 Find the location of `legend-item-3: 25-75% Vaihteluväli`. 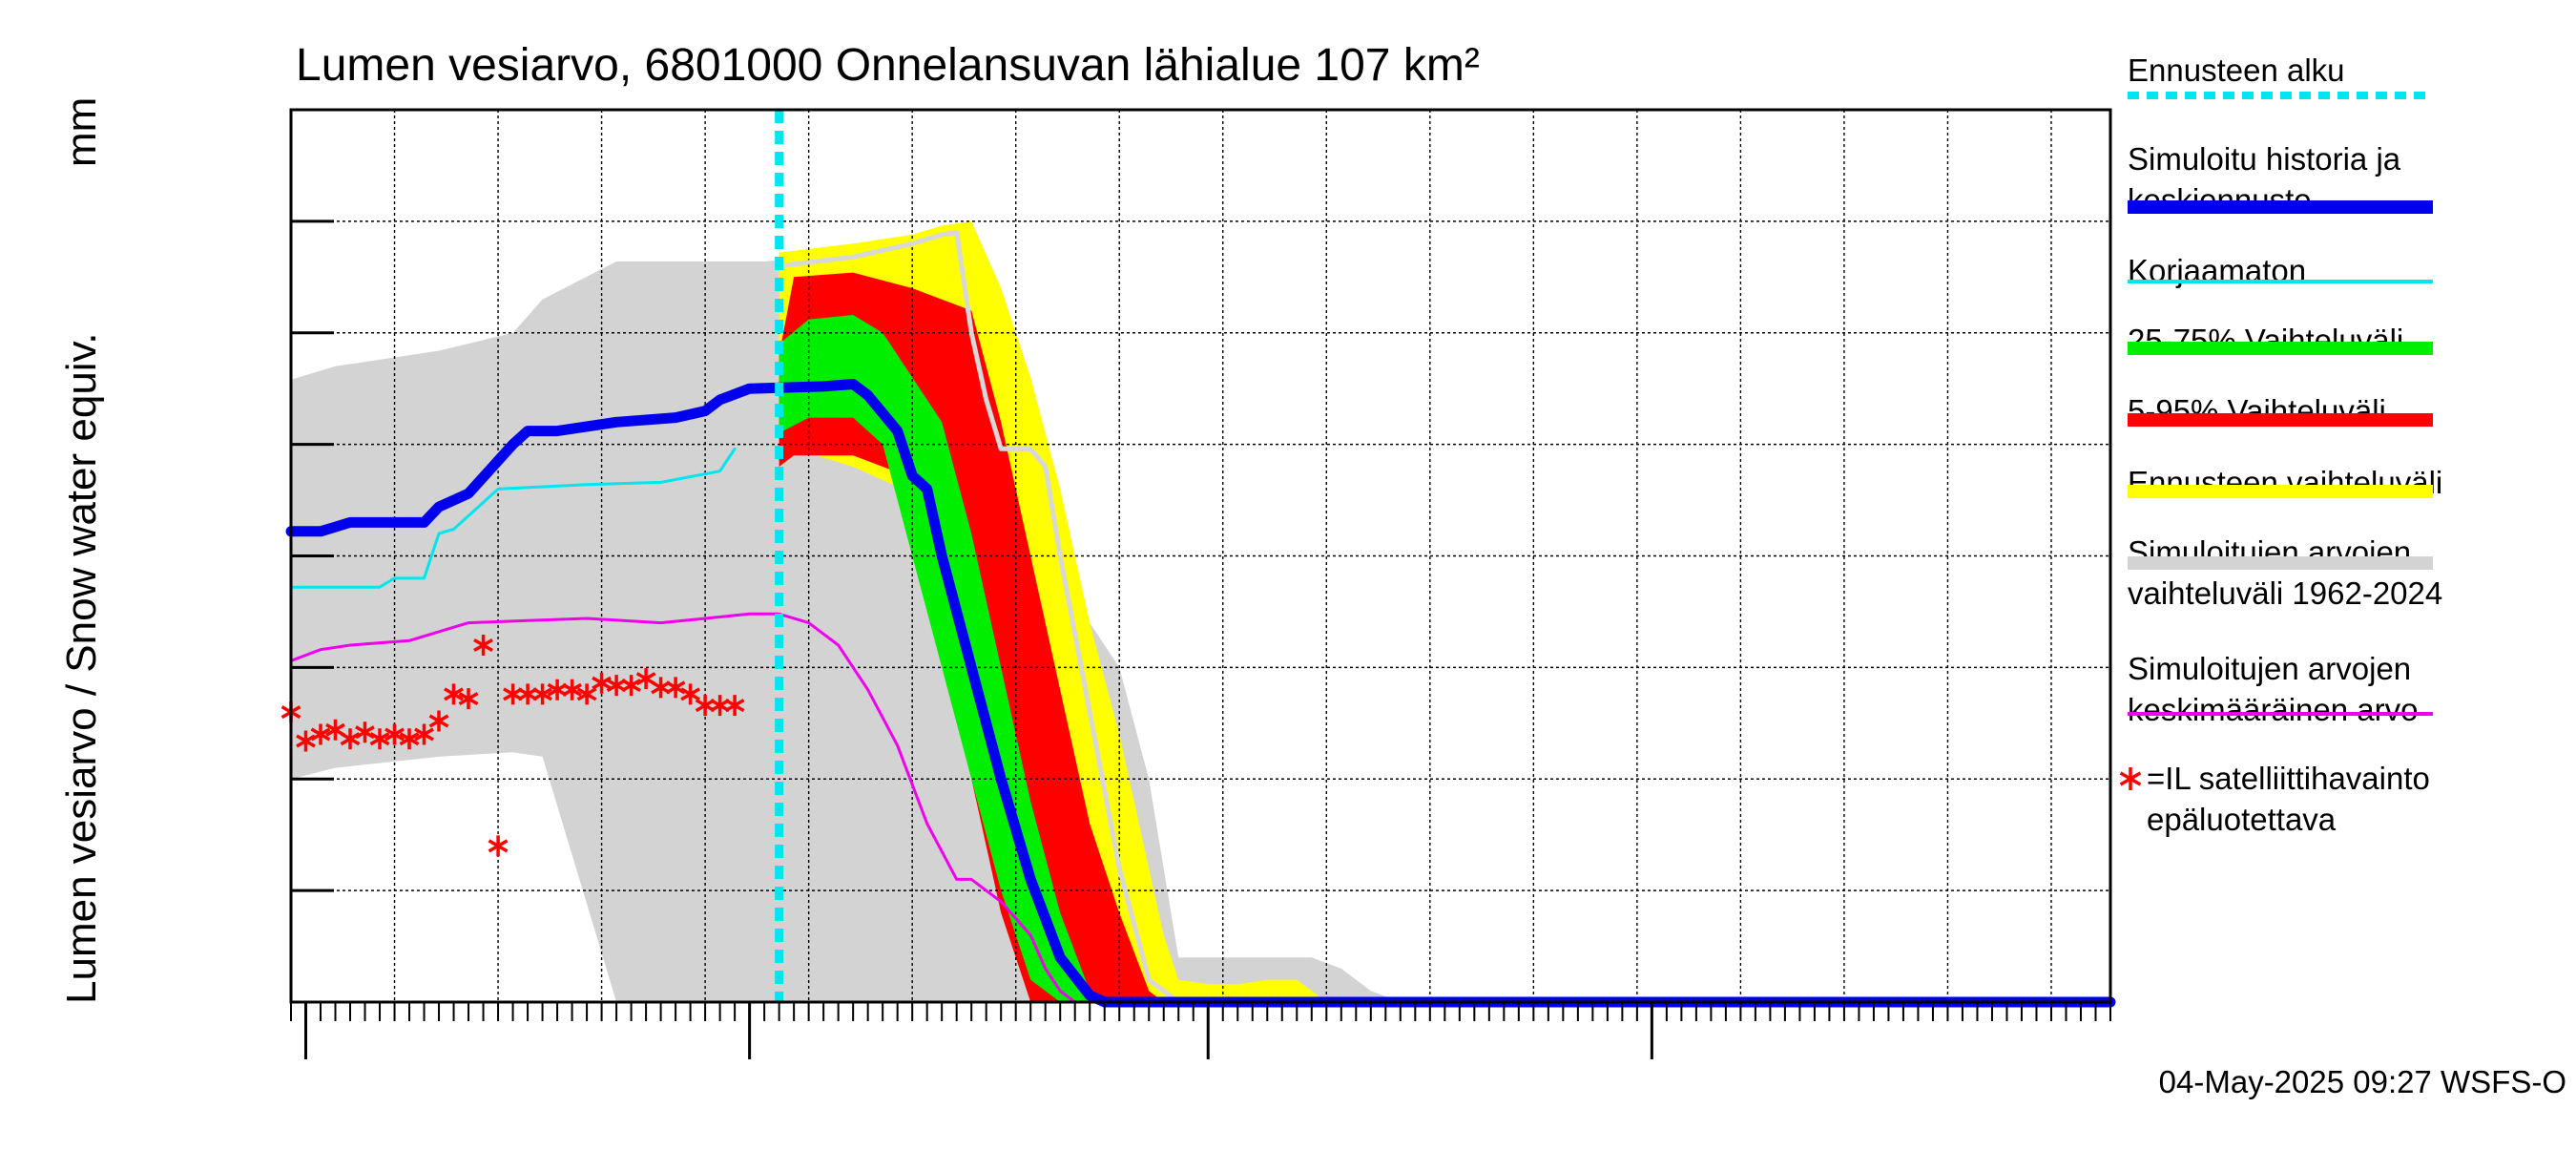

legend-item-3: 25-75% Vaihteluväli is located at coordinates (2280, 340).